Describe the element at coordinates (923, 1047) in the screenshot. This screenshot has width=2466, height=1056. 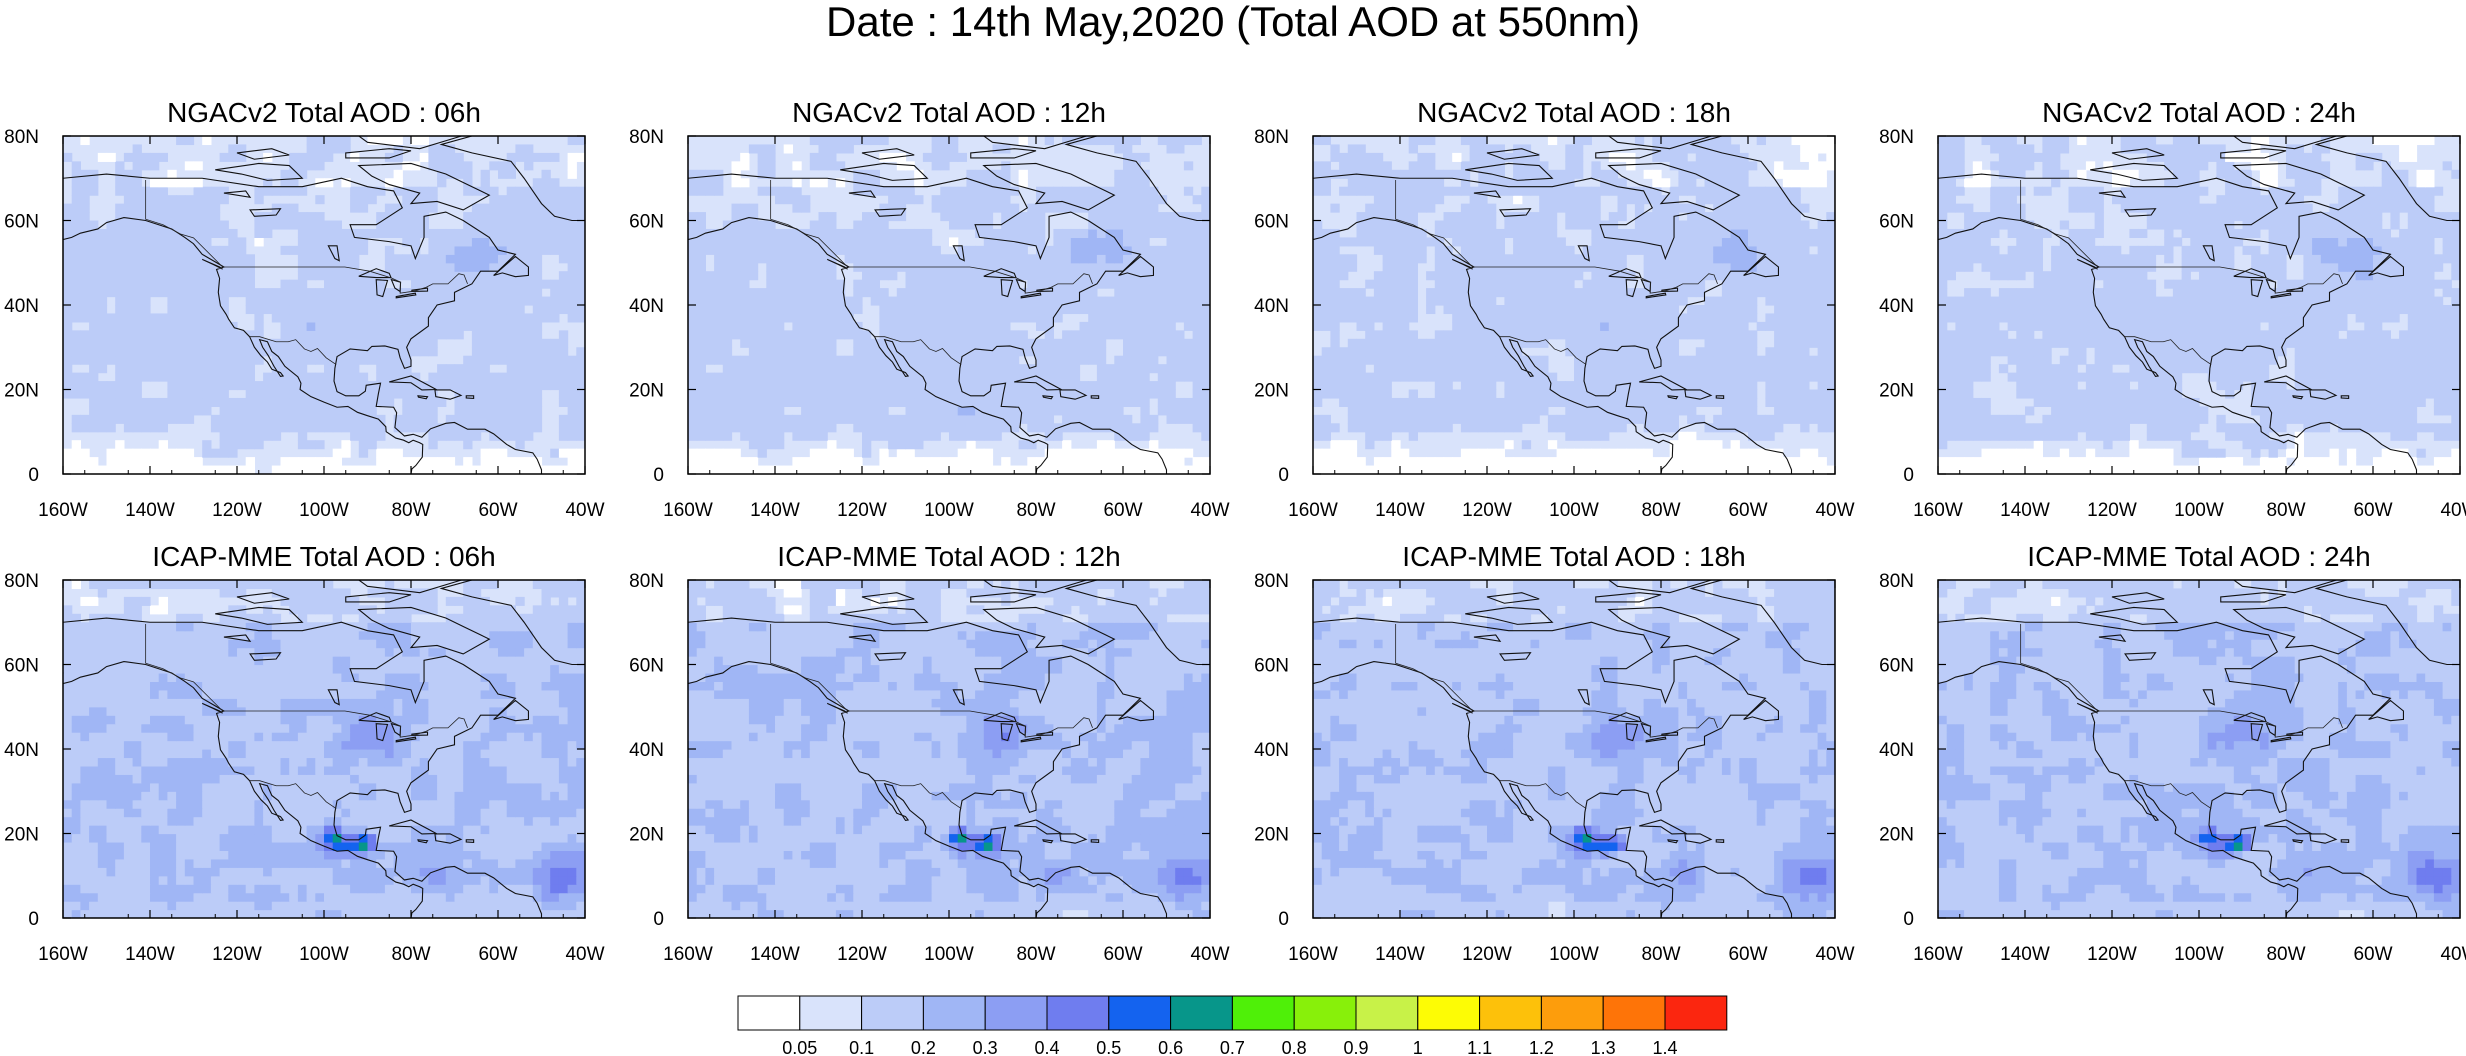
I see `colorbar-label: 0.2` at that location.